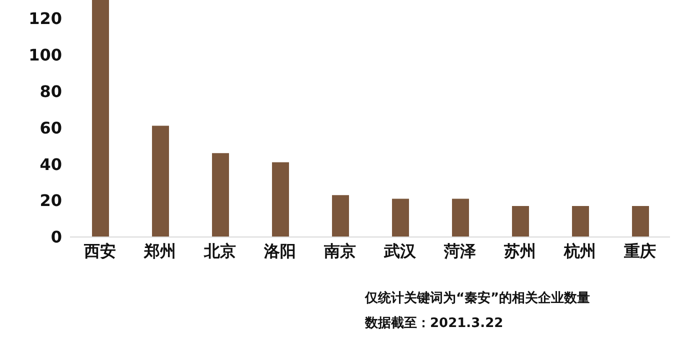 The width and height of the screenshot is (700, 350). What do you see at coordinates (56, 237) in the screenshot?
I see `y-tick-label: 0` at bounding box center [56, 237].